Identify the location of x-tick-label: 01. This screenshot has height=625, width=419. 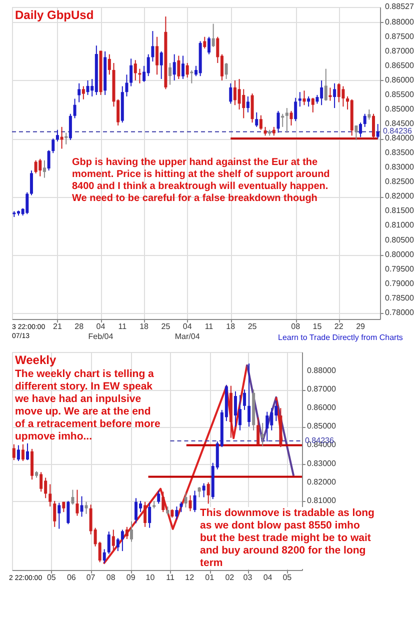
(210, 577).